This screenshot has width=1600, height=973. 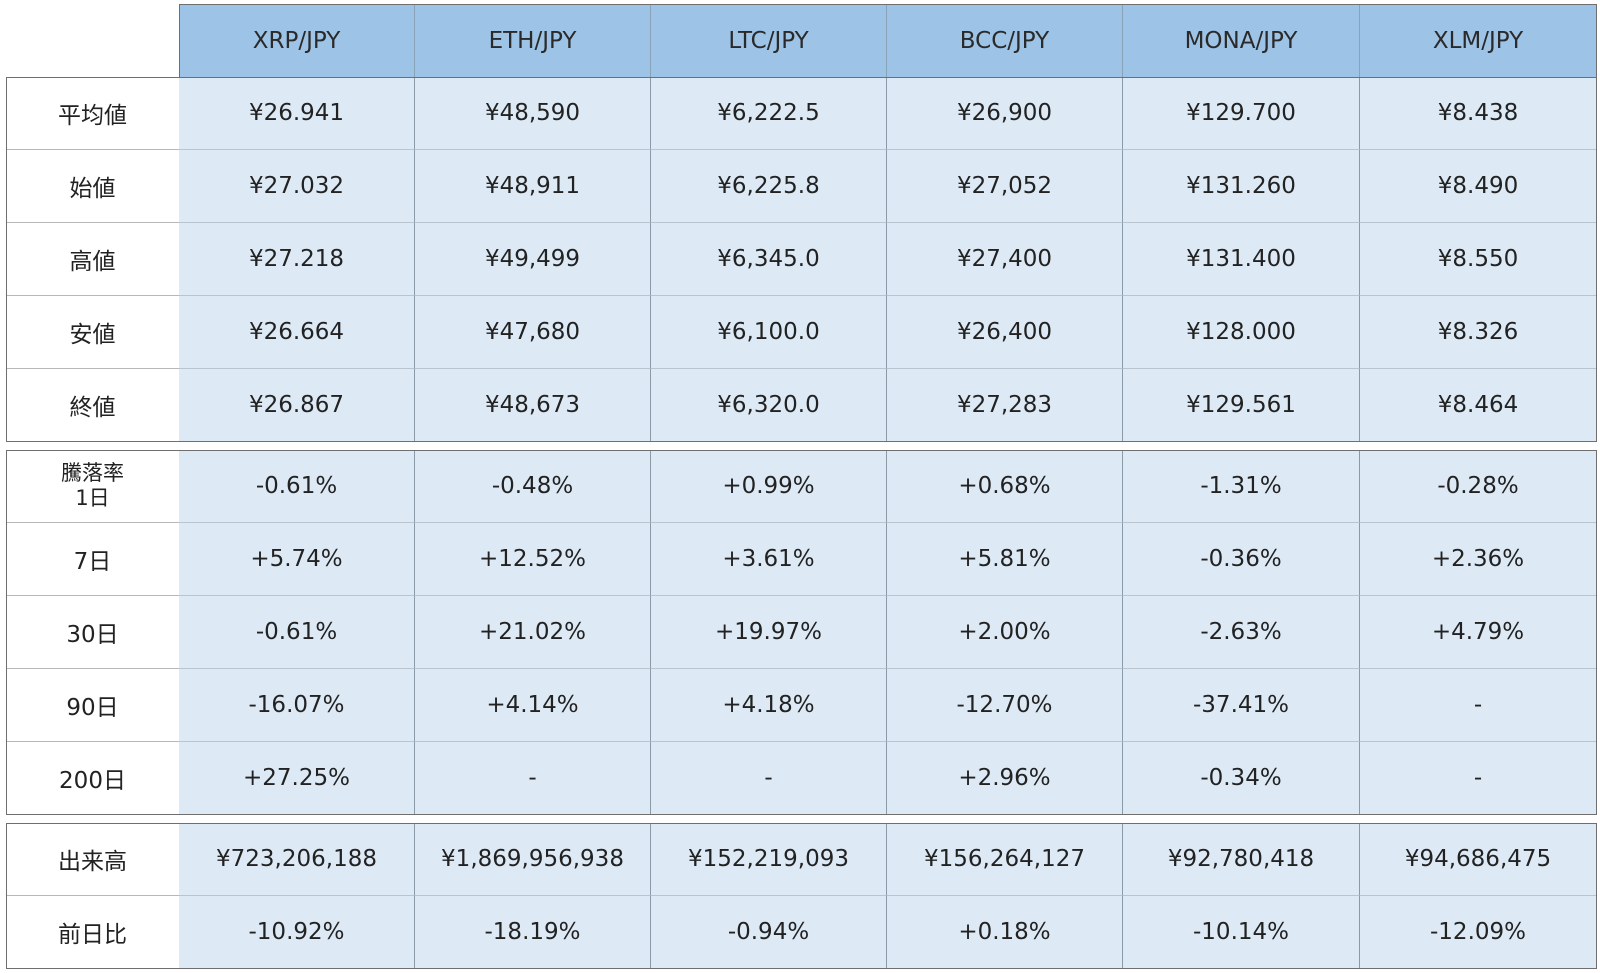 What do you see at coordinates (297, 40) in the screenshot?
I see `column-header-xrp-jpy: XRP/JPY` at bounding box center [297, 40].